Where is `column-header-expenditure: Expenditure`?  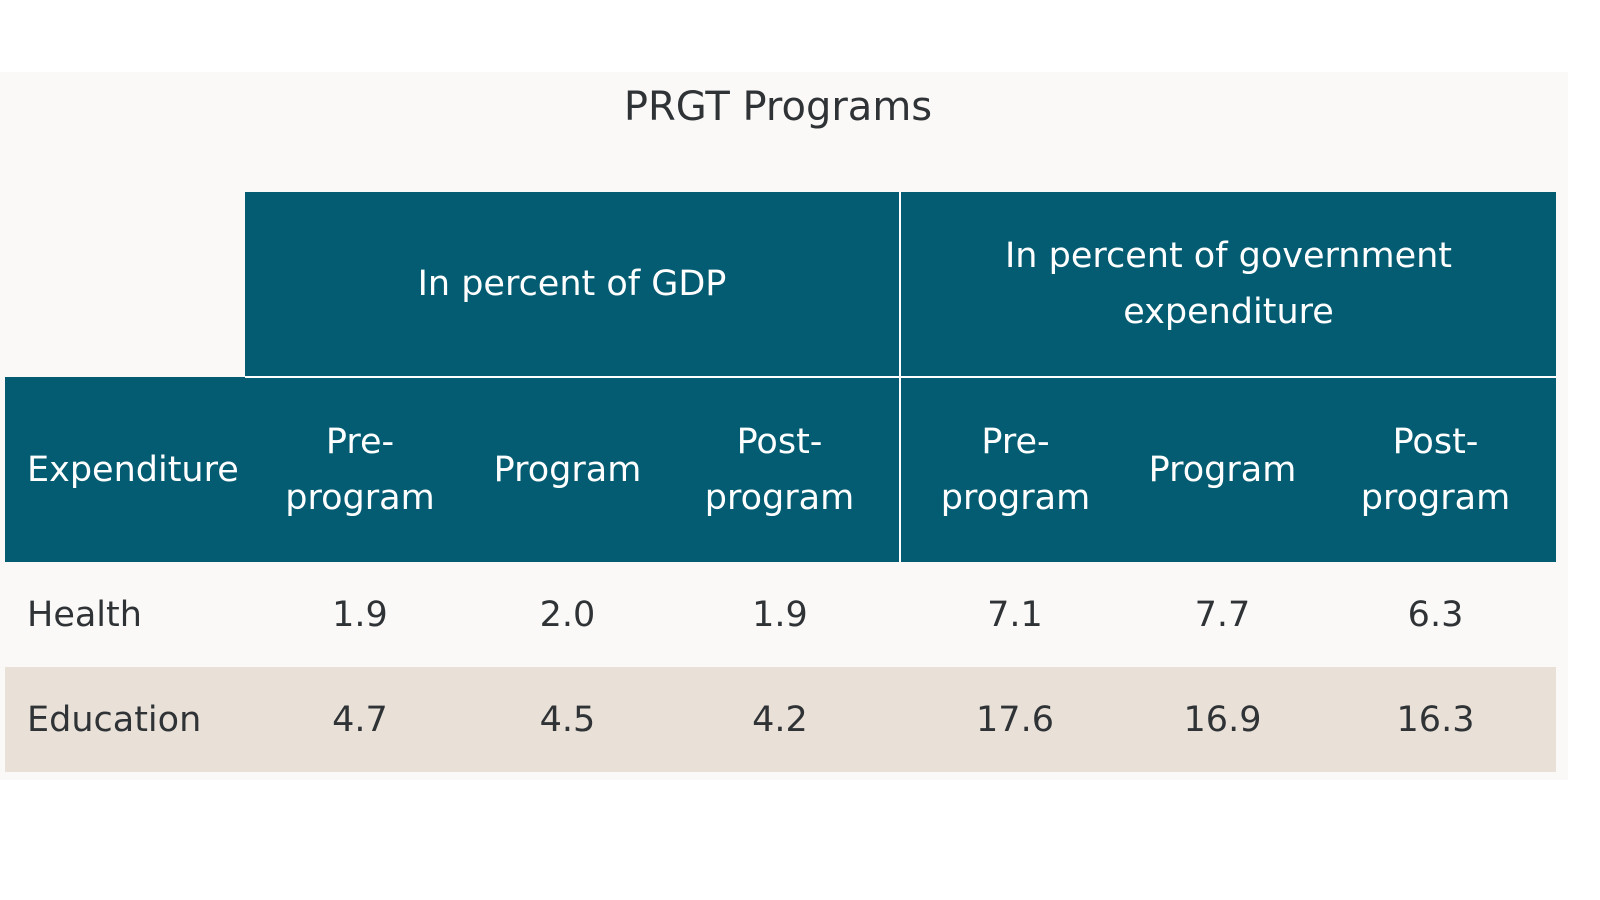
column-header-expenditure: Expenditure is located at coordinates (125, 469).